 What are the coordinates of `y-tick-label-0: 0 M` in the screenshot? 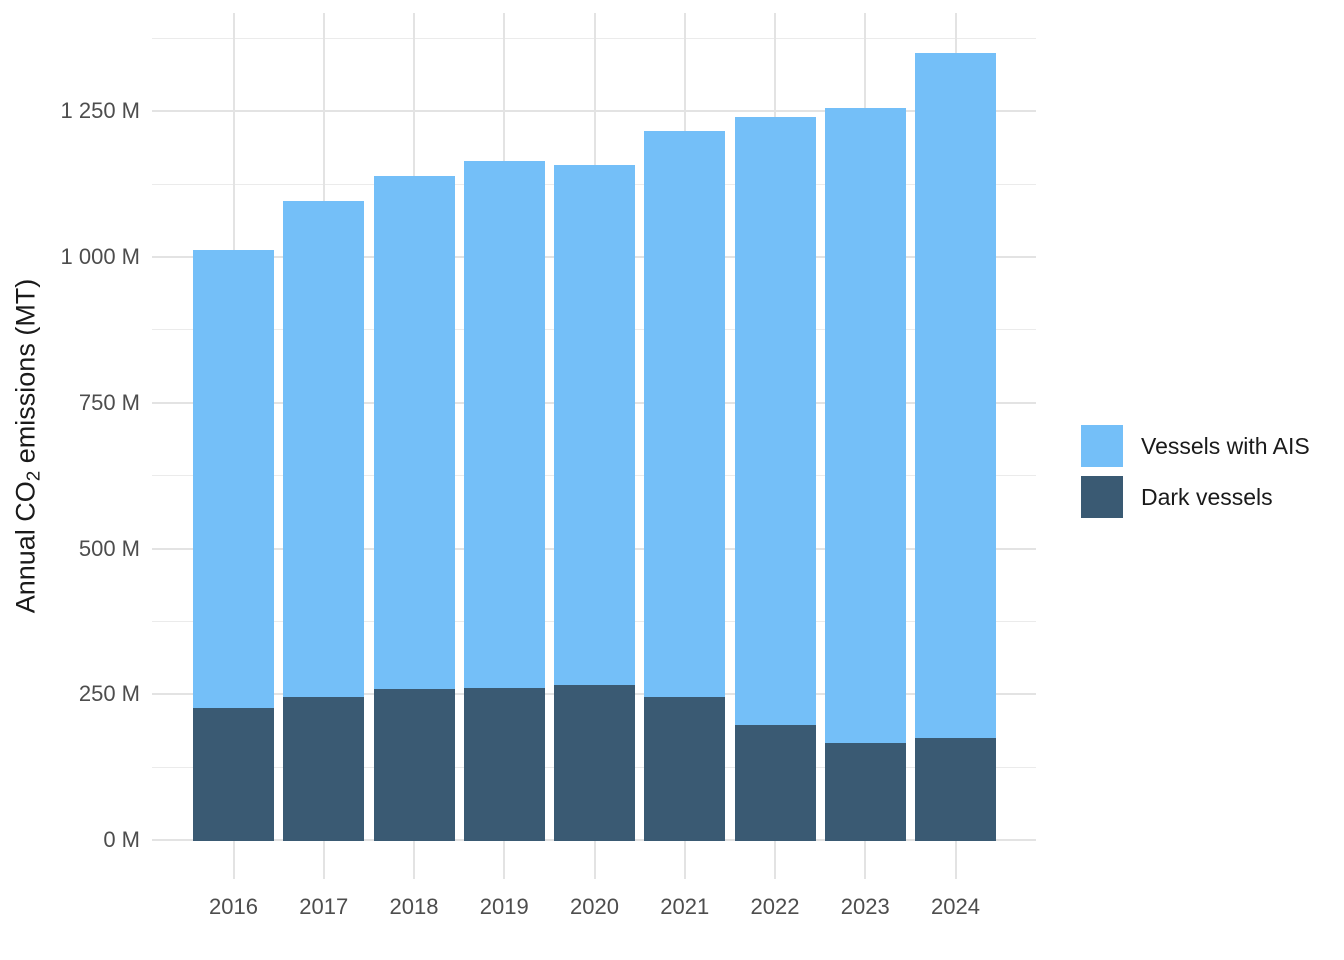 It's located at (121, 839).